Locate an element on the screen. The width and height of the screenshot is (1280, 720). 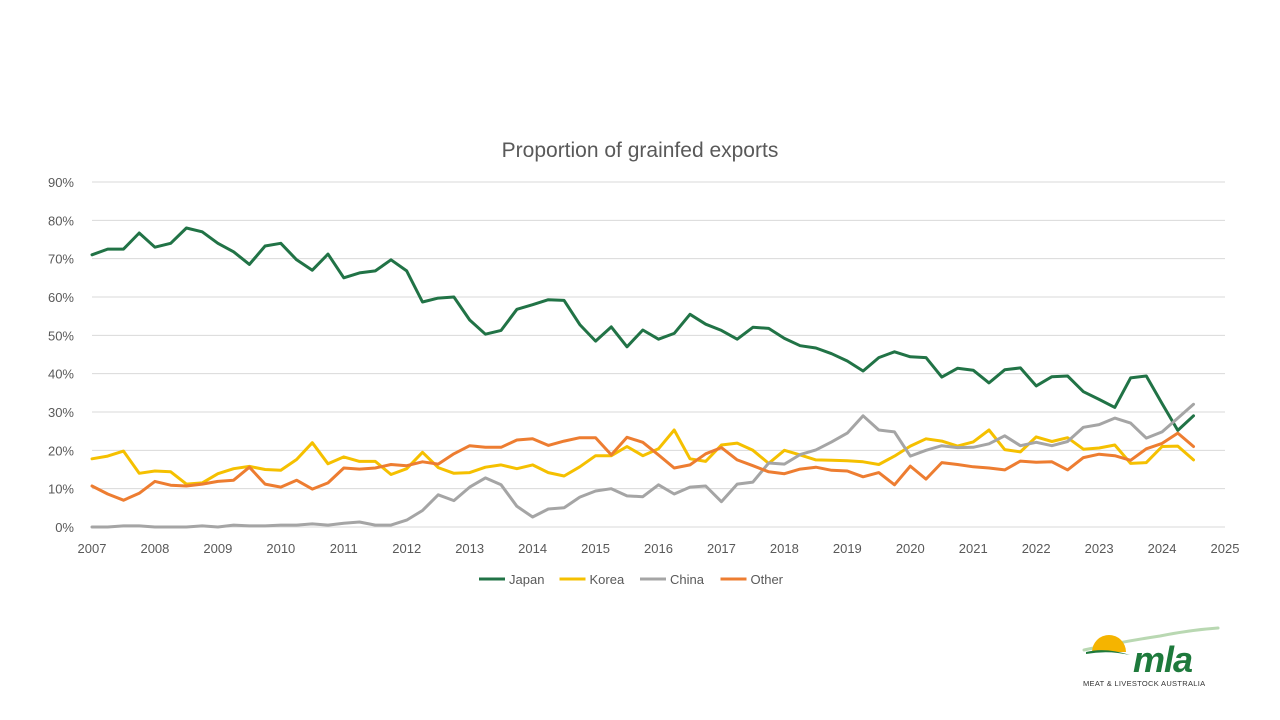
legend-label-china: China is located at coordinates (687, 579).